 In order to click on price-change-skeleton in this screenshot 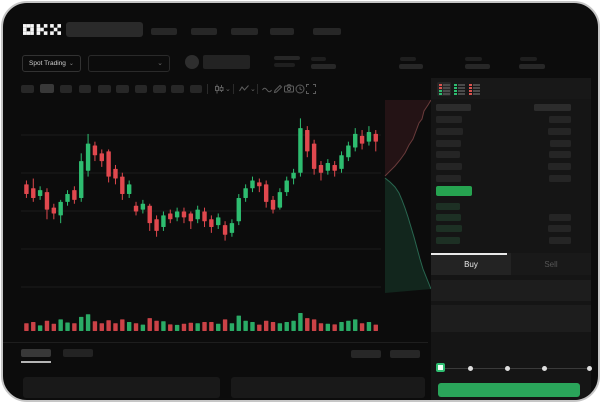, I will do `click(284, 65)`.